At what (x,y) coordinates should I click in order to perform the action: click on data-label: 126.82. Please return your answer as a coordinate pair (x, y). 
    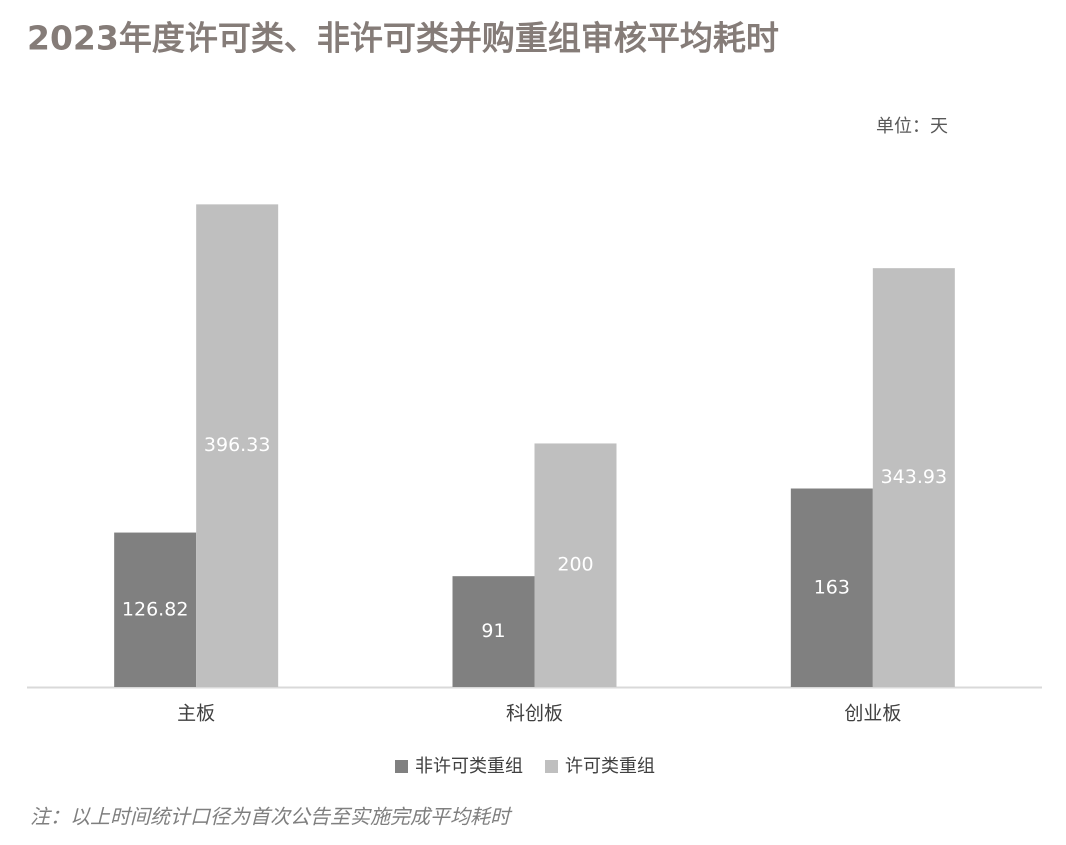
    Looking at the image, I should click on (155, 609).